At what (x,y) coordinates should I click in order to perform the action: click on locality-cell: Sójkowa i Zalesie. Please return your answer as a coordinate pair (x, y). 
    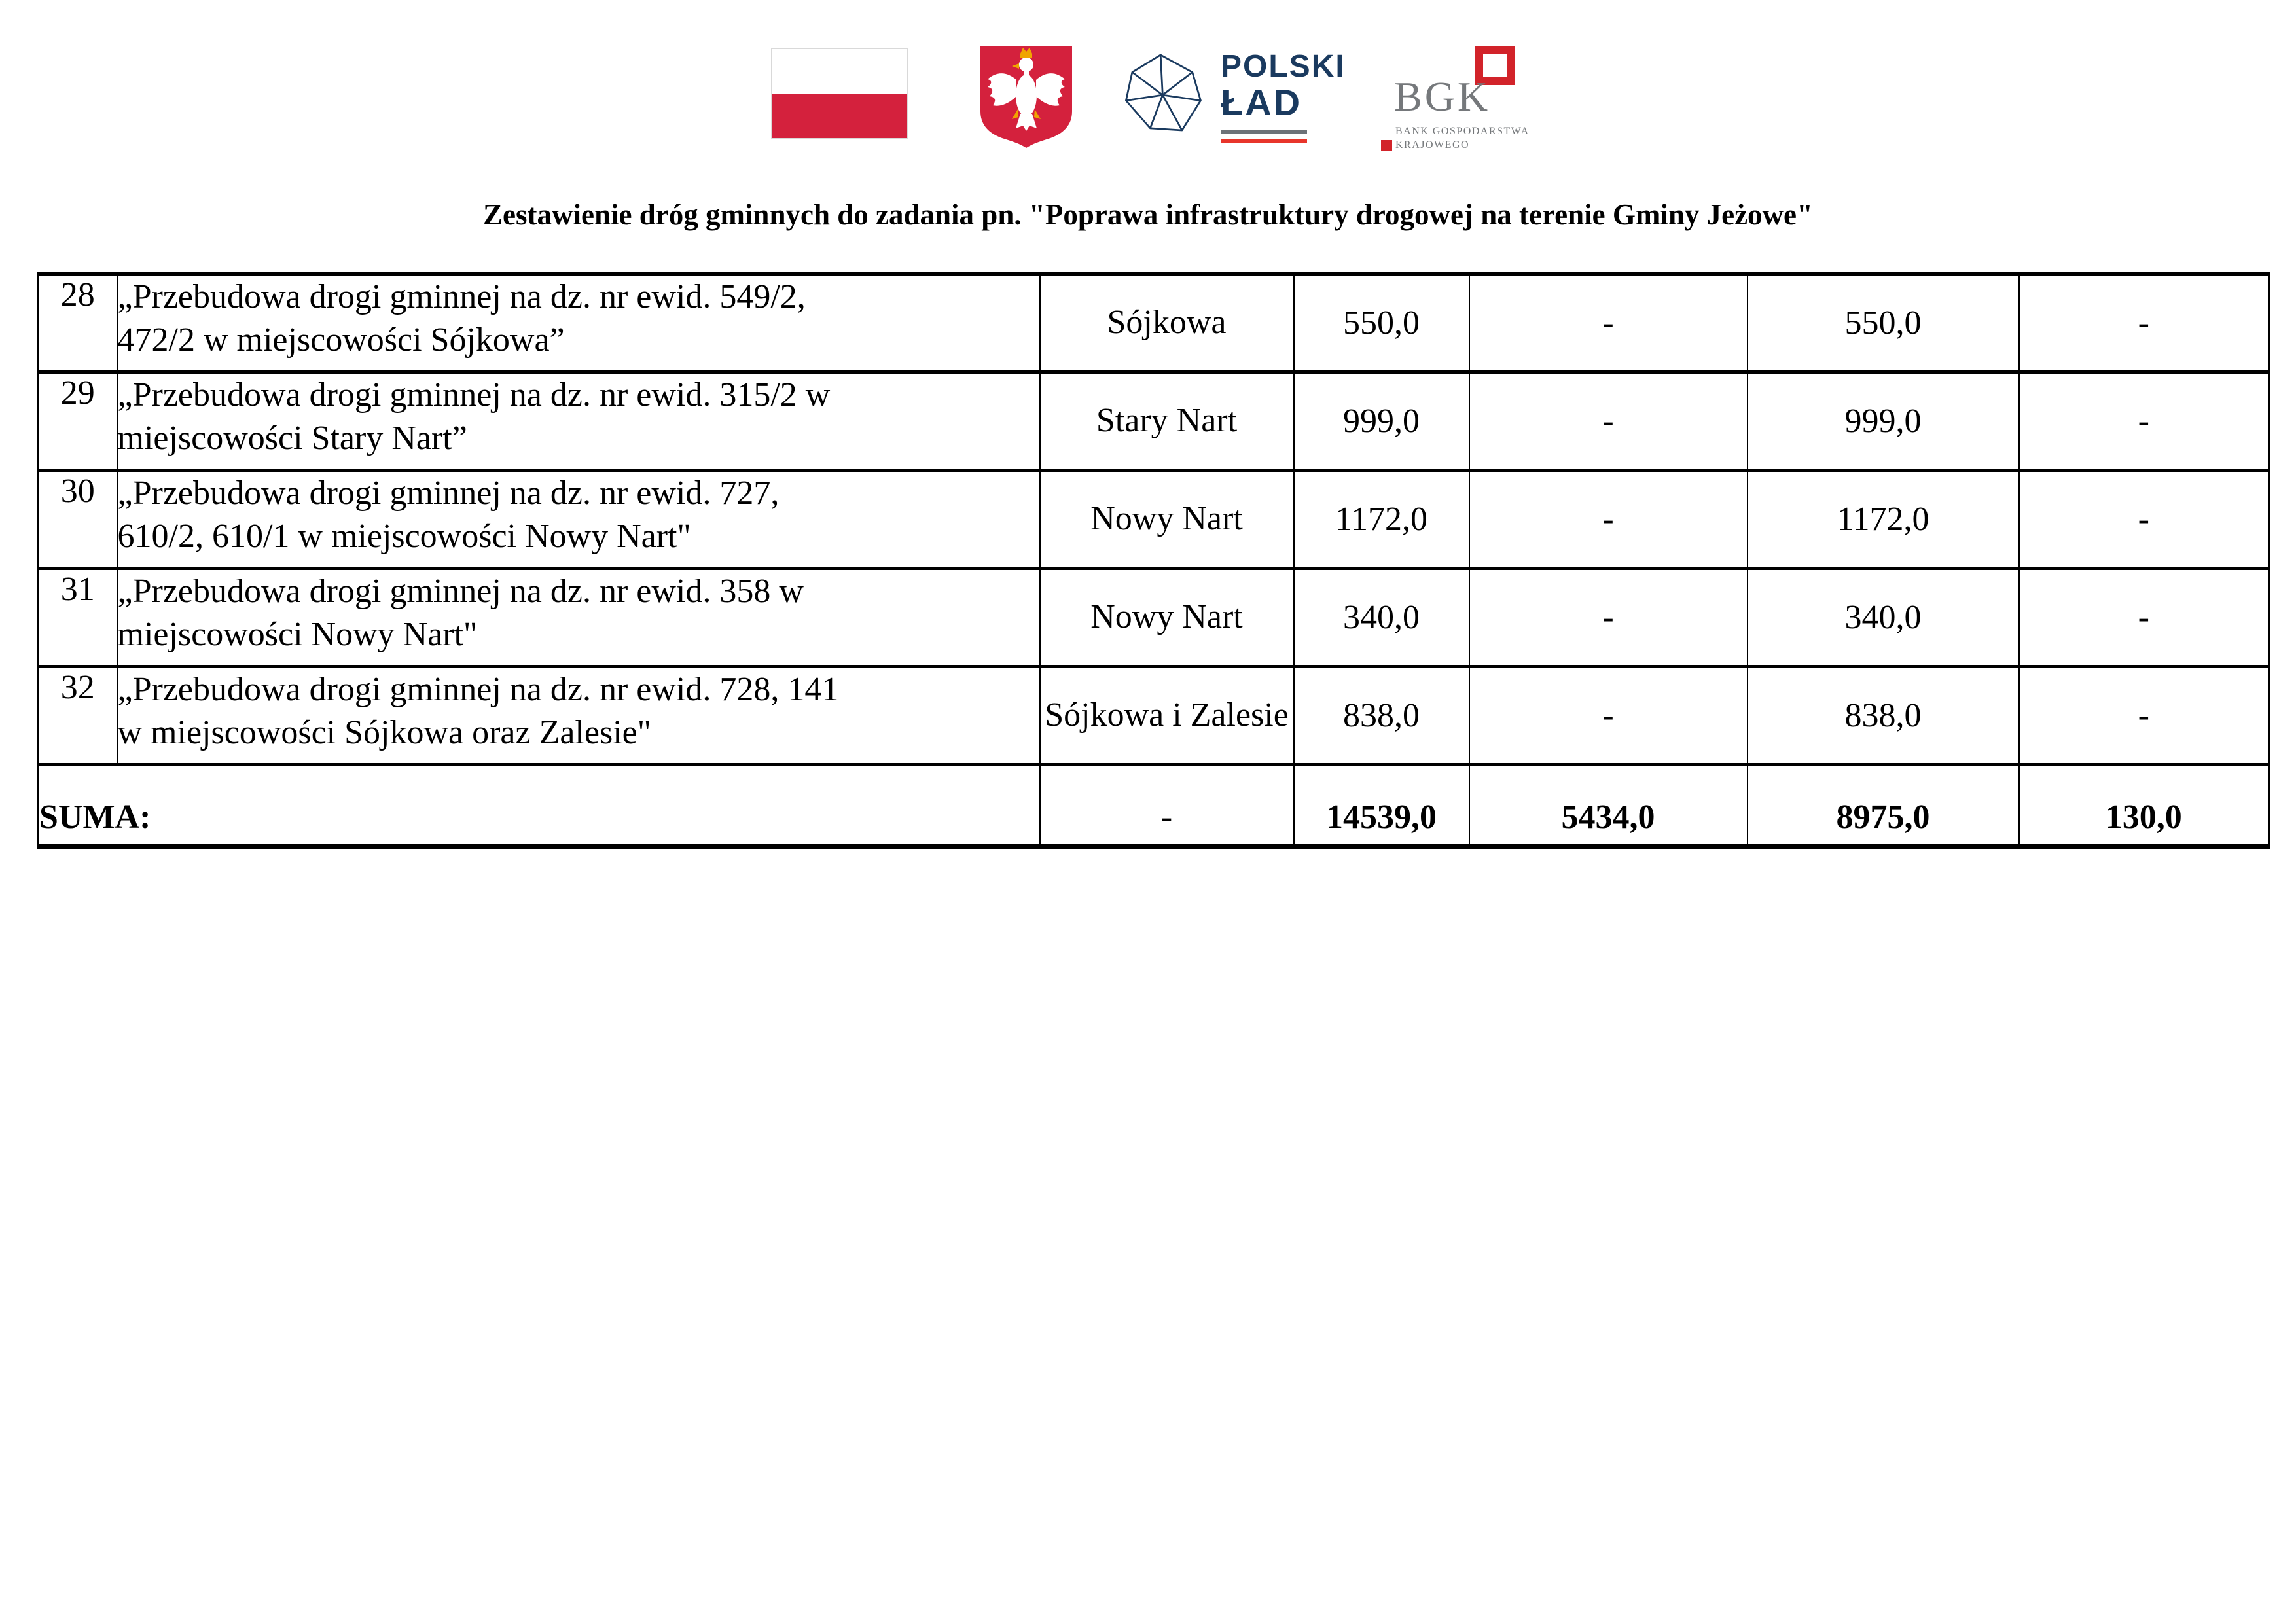
    Looking at the image, I should click on (1167, 715).